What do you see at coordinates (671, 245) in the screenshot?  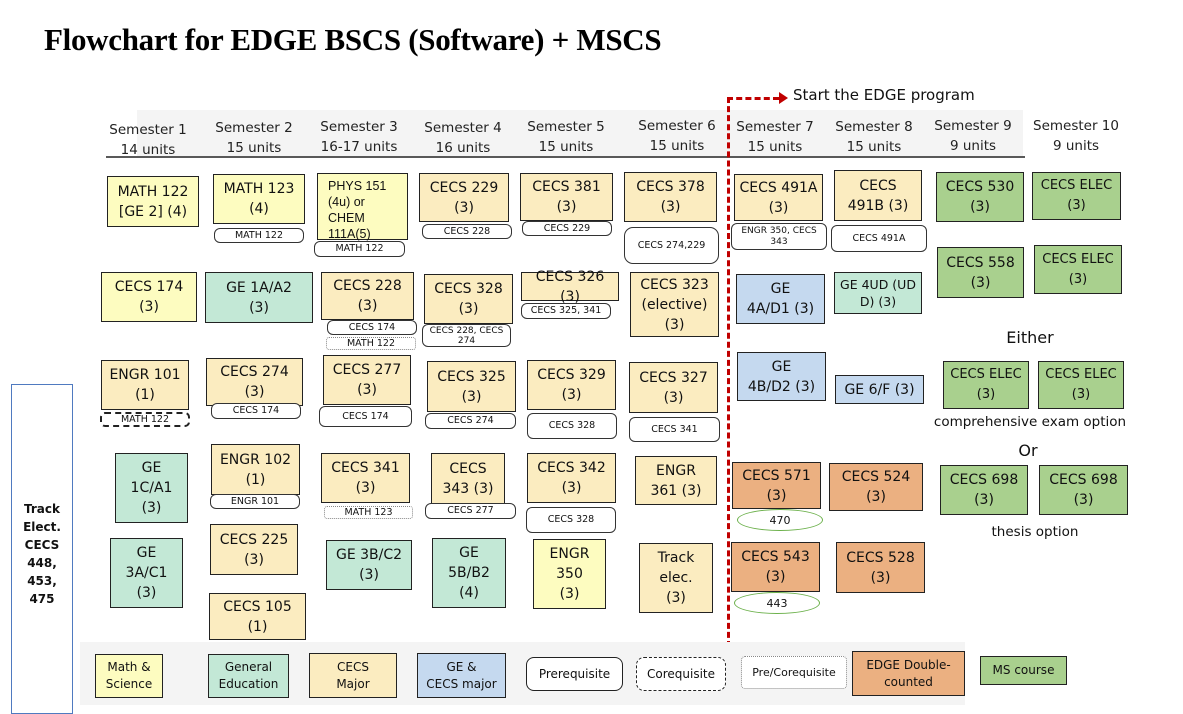 I see `prerequisite-tag: CECS 274,229` at bounding box center [671, 245].